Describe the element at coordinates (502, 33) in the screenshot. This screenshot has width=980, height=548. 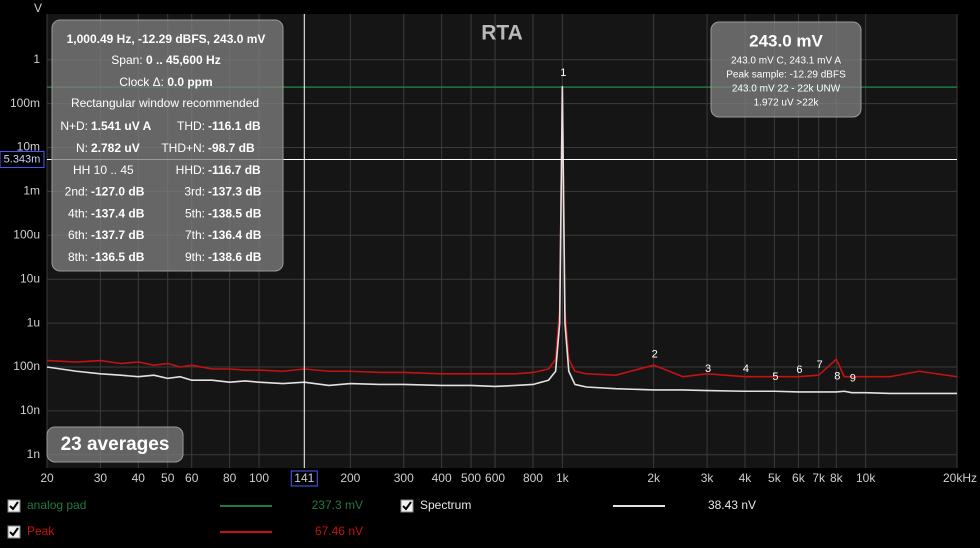
I see `chart-title: RTA` at that location.